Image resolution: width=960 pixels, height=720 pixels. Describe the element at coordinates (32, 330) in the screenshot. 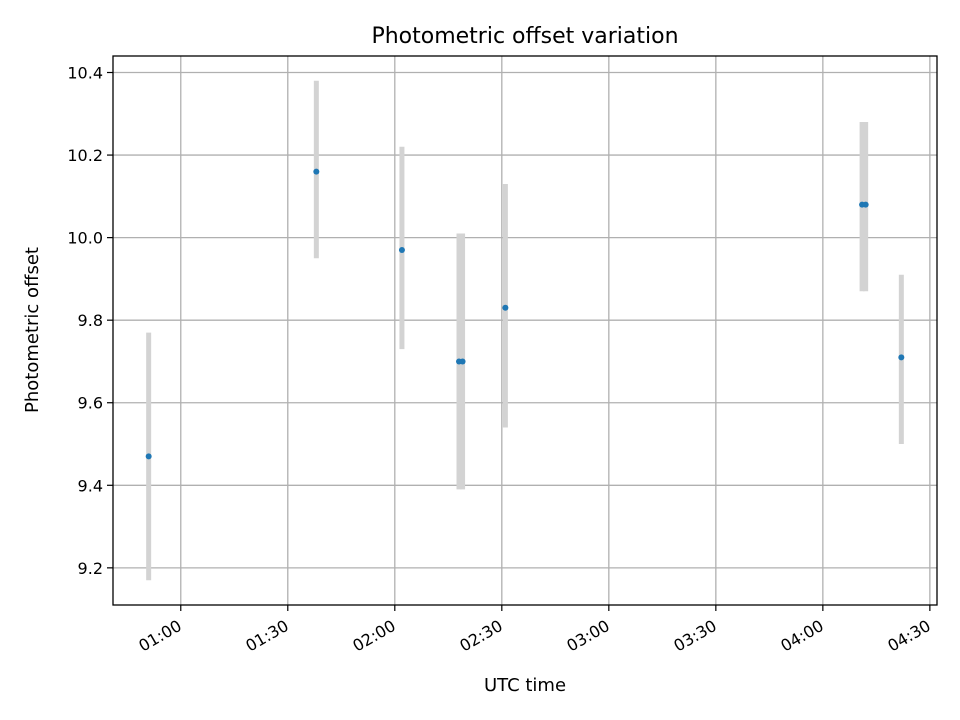

I see `y-axis-label: Photometric offset` at that location.